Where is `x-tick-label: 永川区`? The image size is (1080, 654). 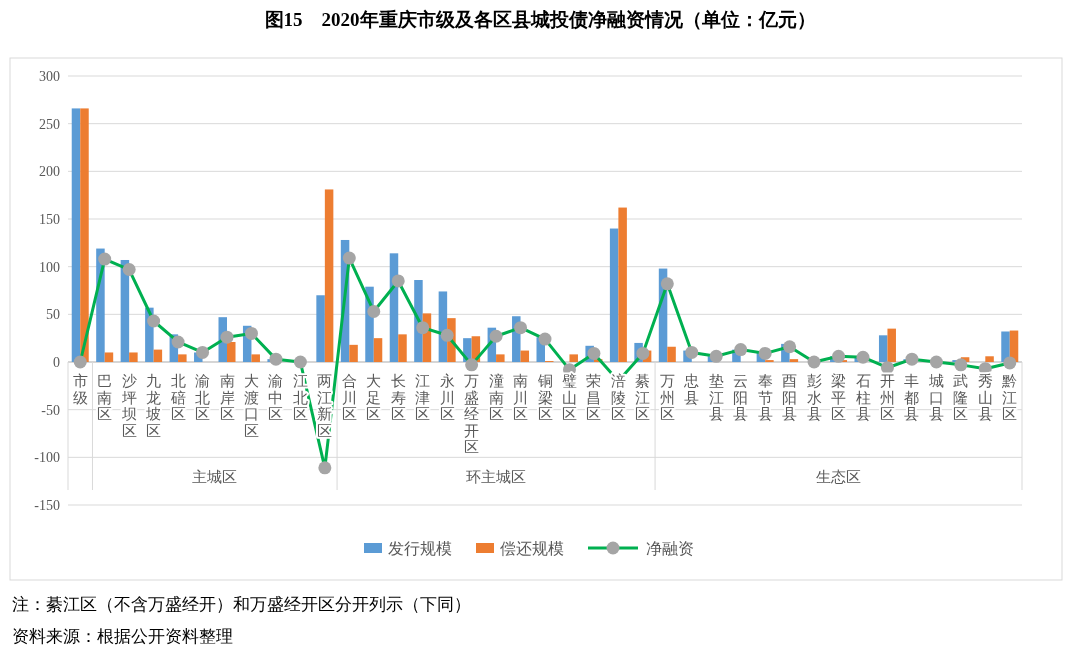 x-tick-label: 永川区 is located at coordinates (447, 397).